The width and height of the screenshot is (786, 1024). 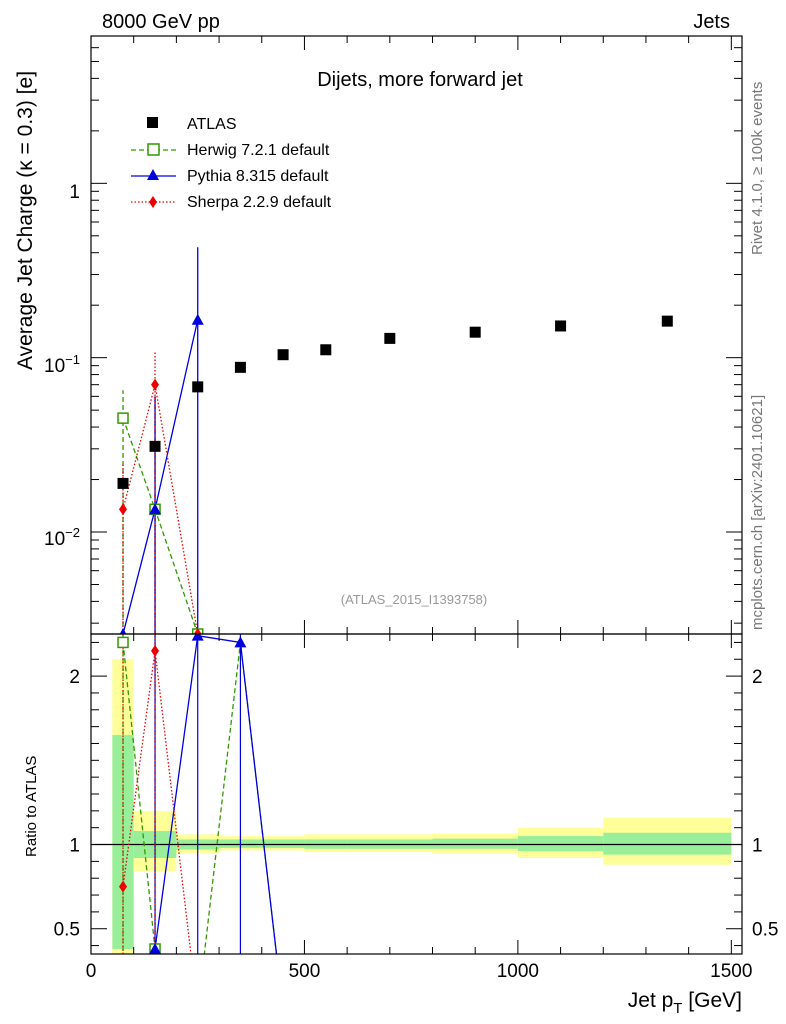 What do you see at coordinates (74, 192) in the screenshot?
I see `y-tick-label-1: 1` at bounding box center [74, 192].